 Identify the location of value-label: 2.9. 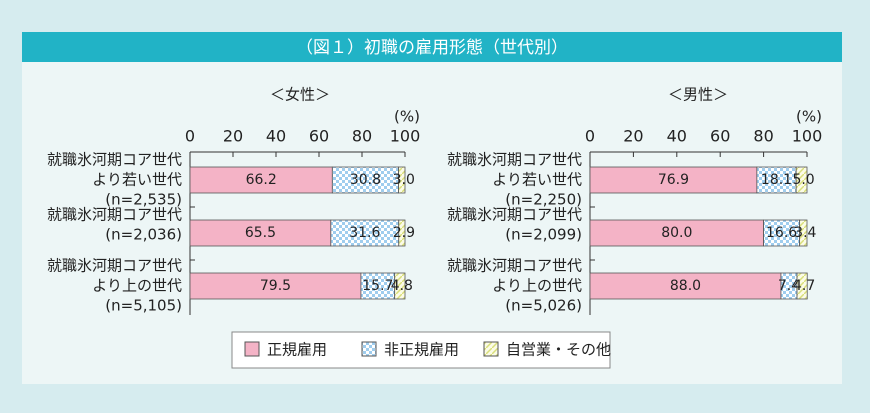
(404, 233).